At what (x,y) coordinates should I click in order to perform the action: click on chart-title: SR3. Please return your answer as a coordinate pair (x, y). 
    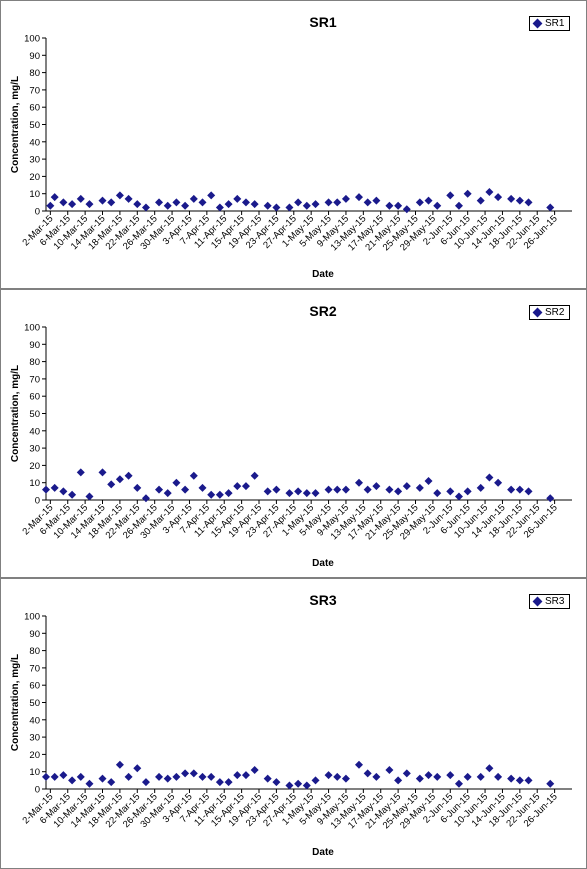
    Looking at the image, I should click on (322, 600).